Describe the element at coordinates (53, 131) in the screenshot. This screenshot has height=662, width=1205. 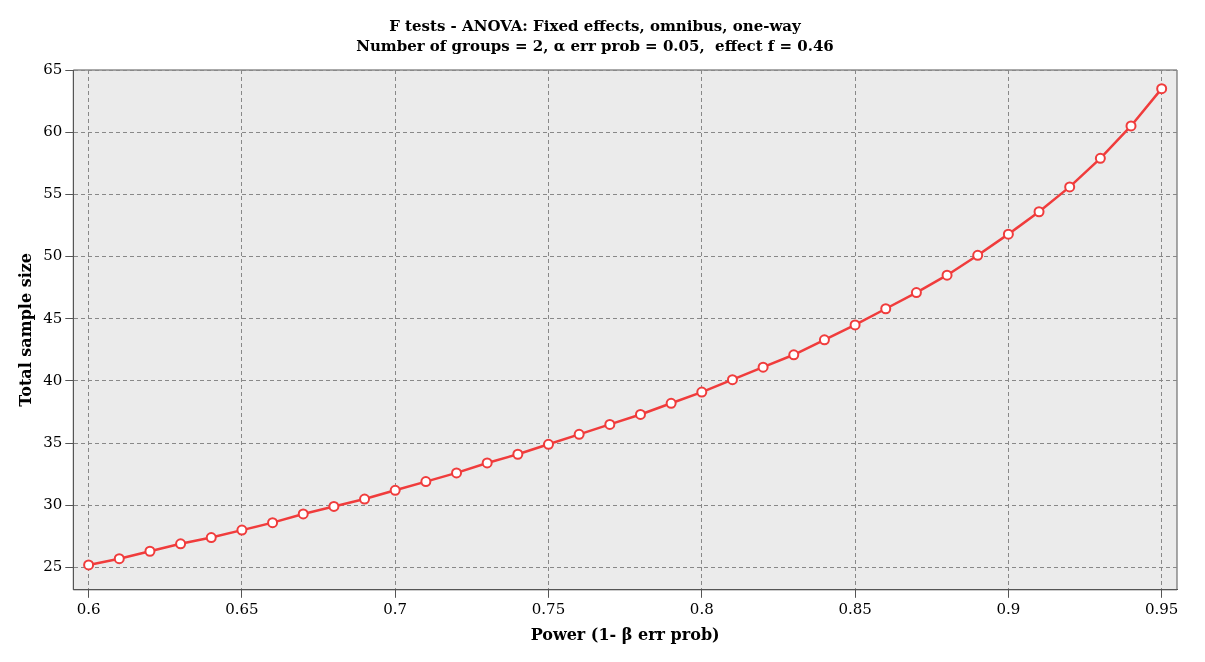
I see `y-tick-label: 60` at that location.